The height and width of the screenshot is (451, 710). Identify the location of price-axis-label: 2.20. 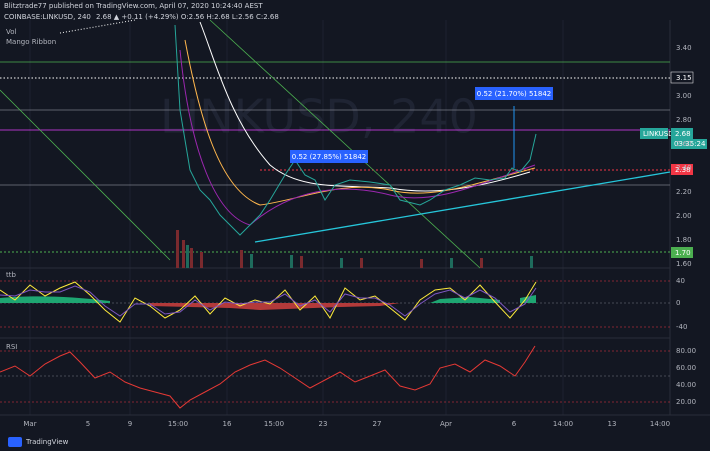
(684, 192).